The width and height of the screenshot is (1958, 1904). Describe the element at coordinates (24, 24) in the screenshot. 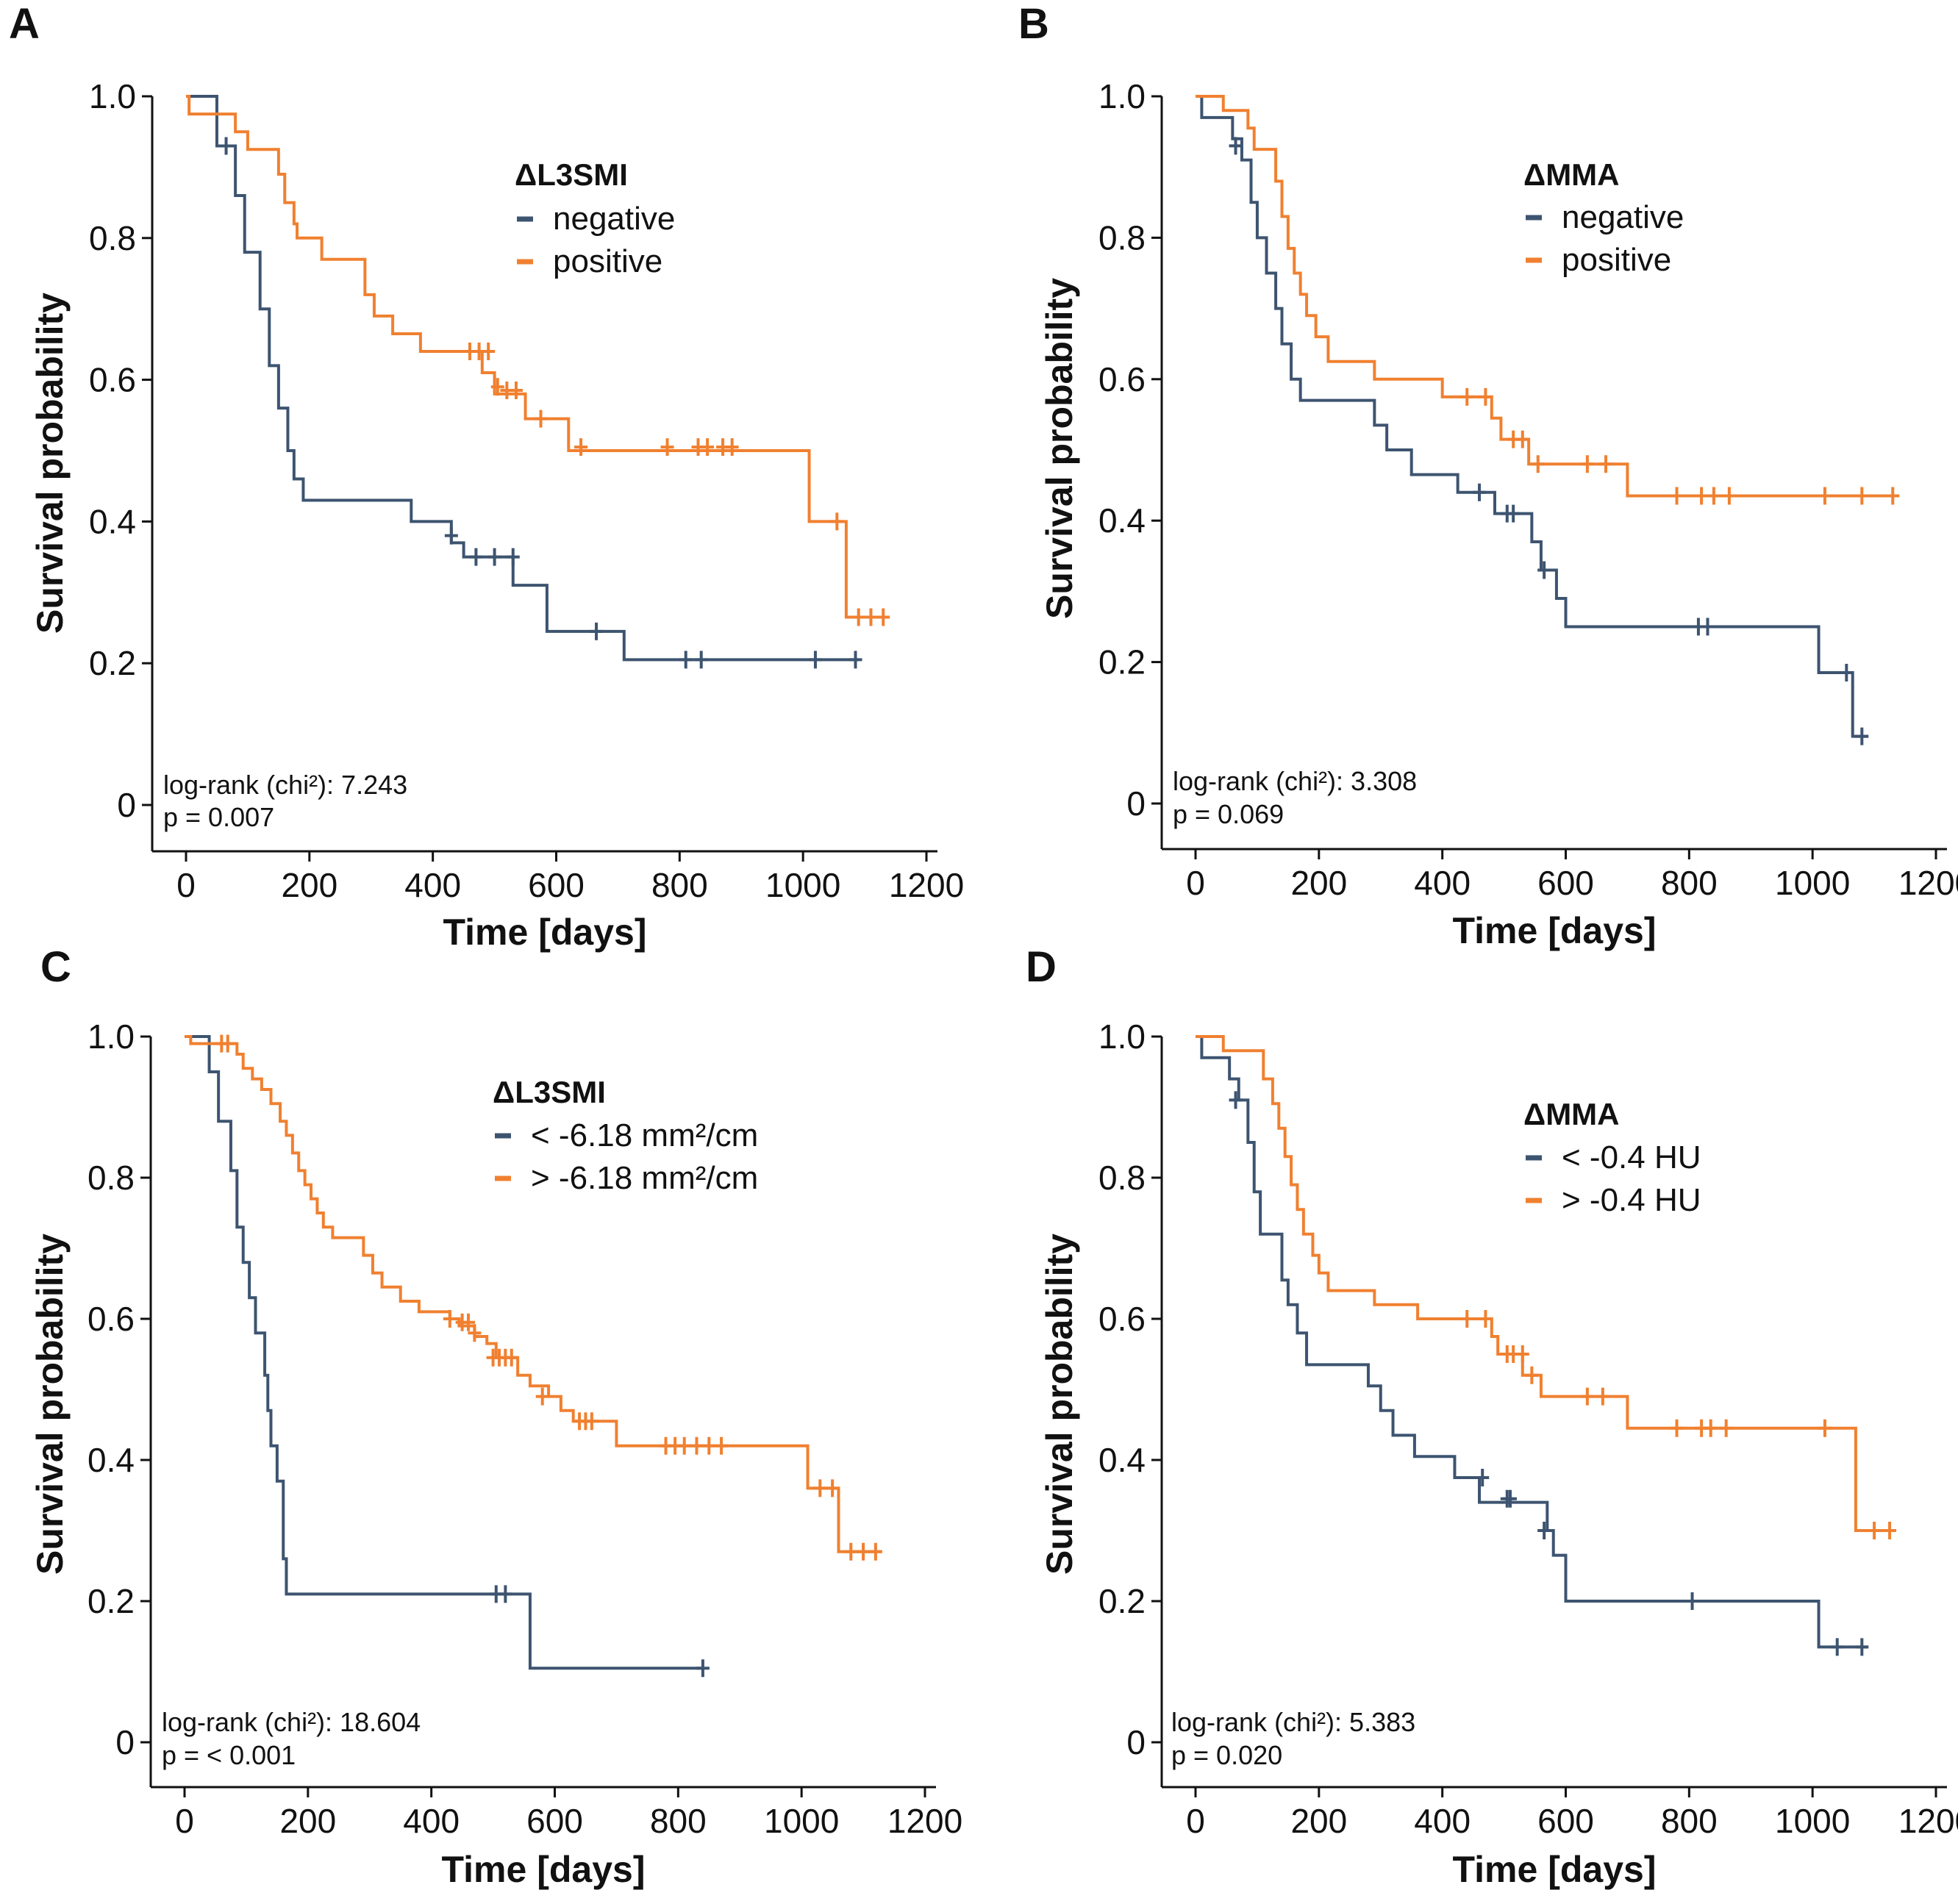

I see `panel-letter: A` at that location.